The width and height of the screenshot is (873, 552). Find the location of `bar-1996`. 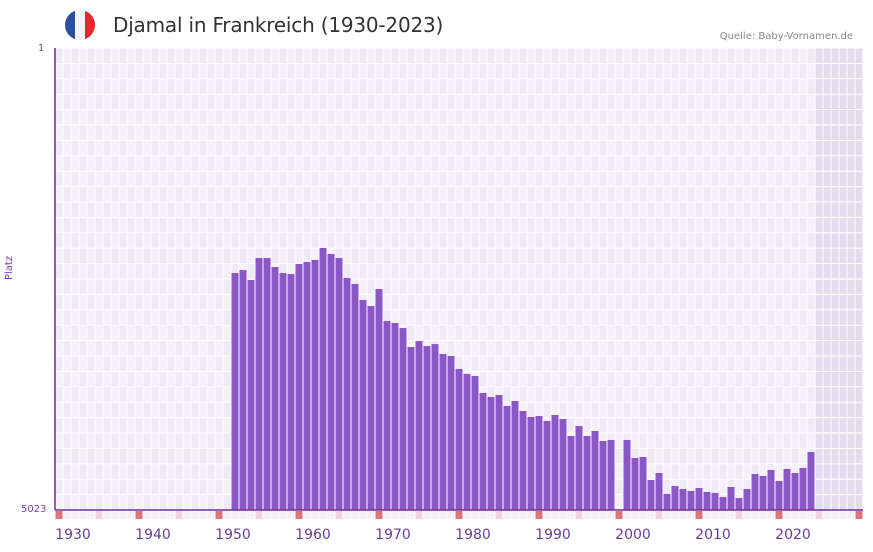

bar-1996 is located at coordinates (603, 475).